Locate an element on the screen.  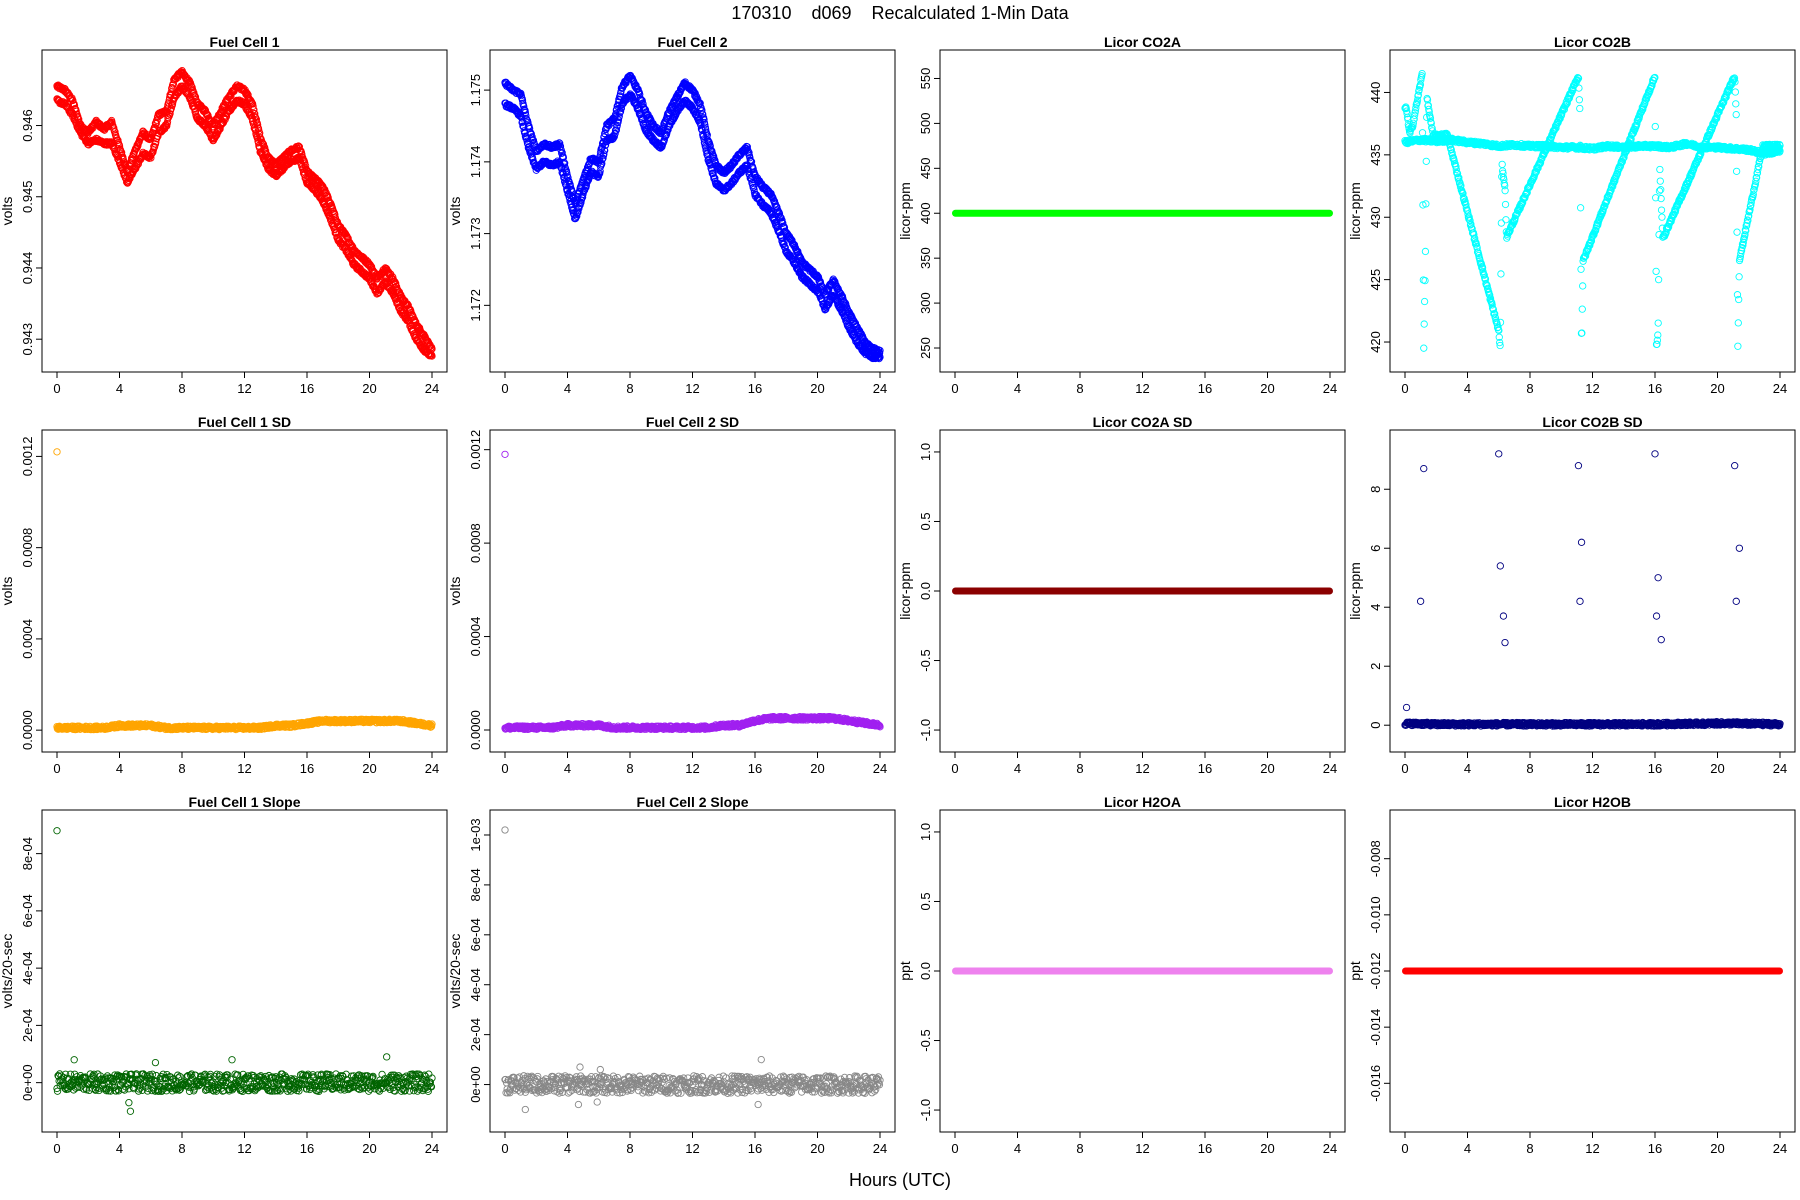
y-tick-label: 250 is located at coordinates (925, 348).